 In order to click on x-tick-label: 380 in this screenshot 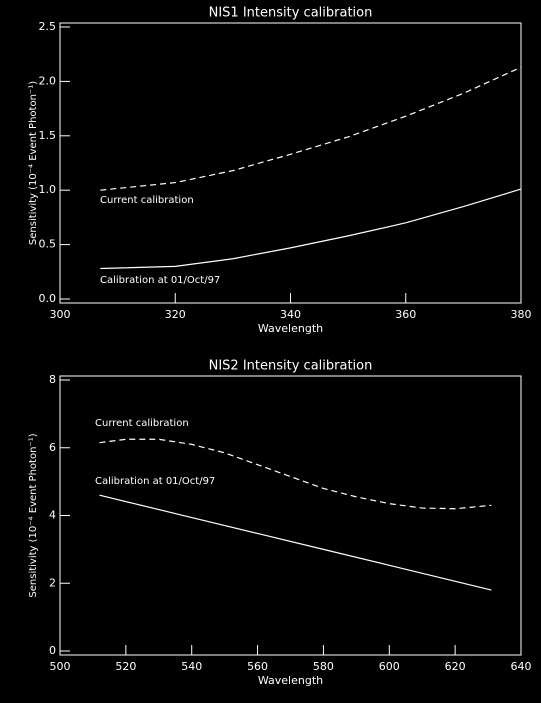, I will do `click(521, 314)`.